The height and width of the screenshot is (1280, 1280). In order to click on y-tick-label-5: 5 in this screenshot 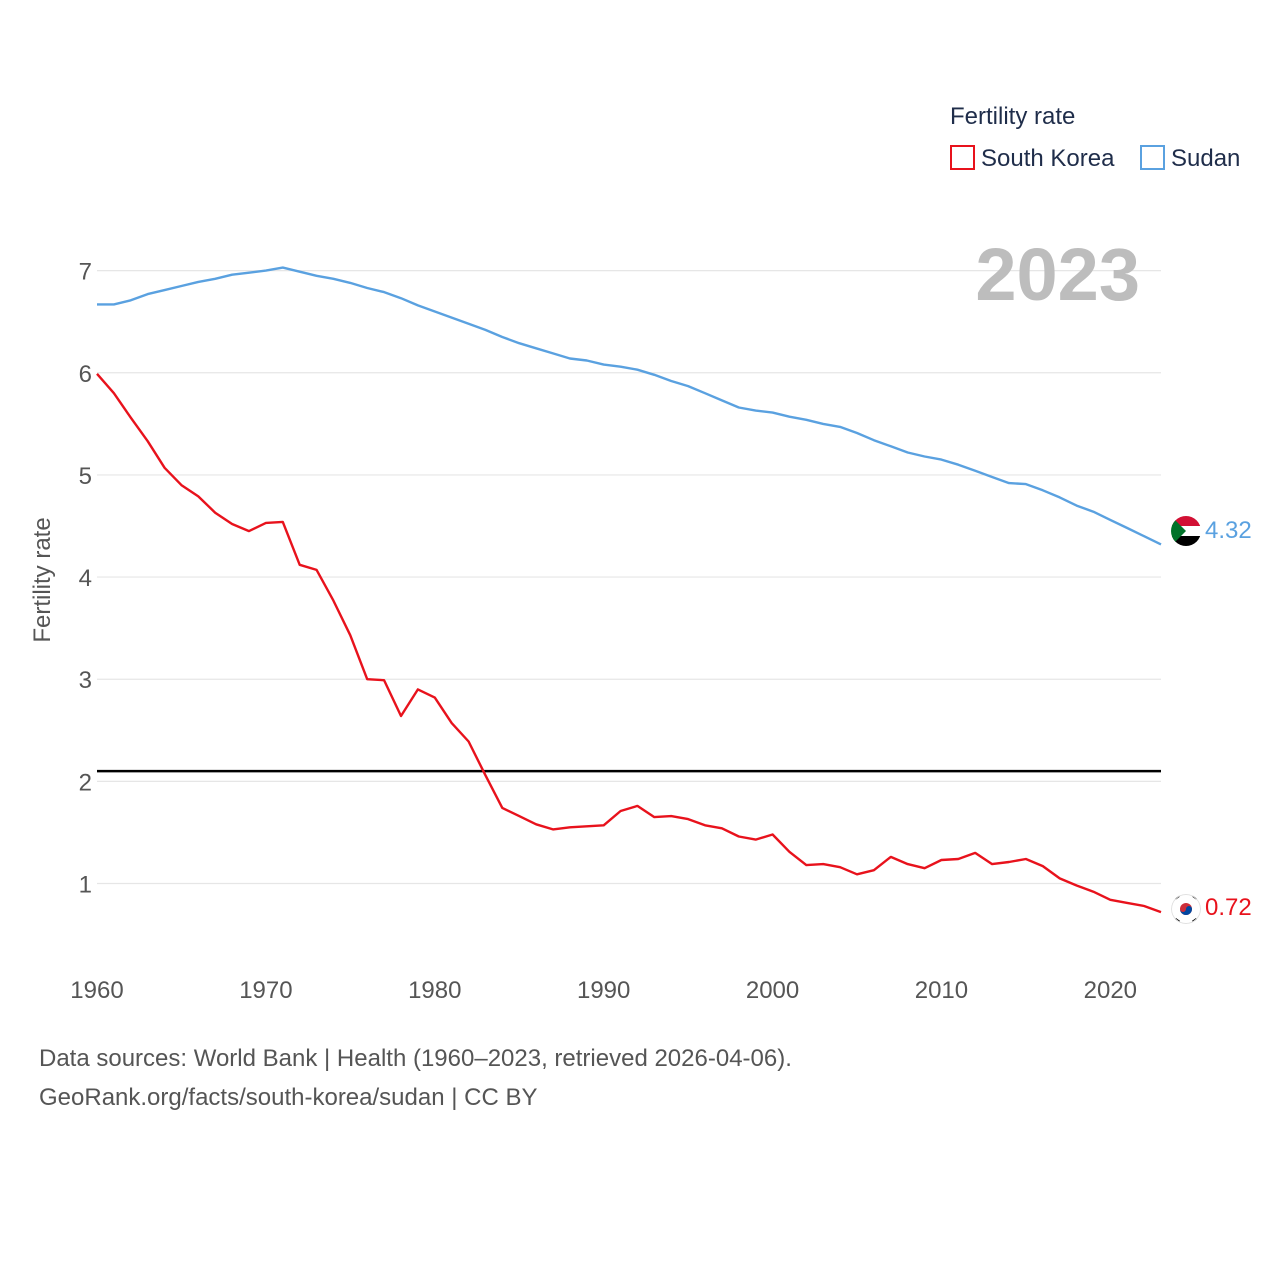, I will do `click(85, 476)`.